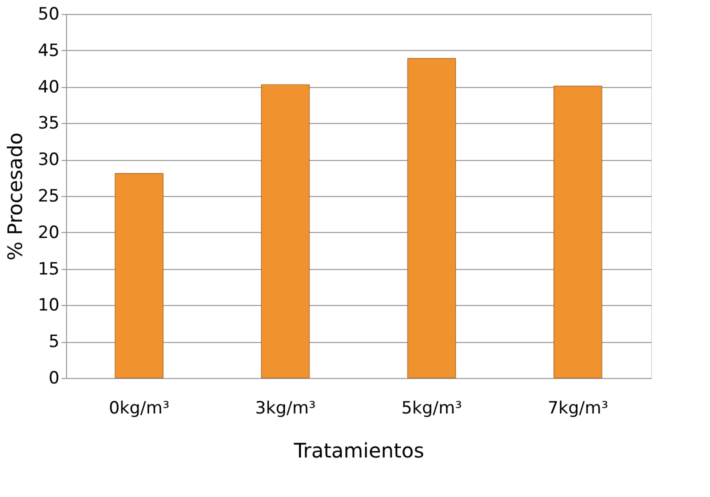 This screenshot has width=710, height=497. Describe the element at coordinates (49, 306) in the screenshot. I see `y-tick-label: 10` at that location.